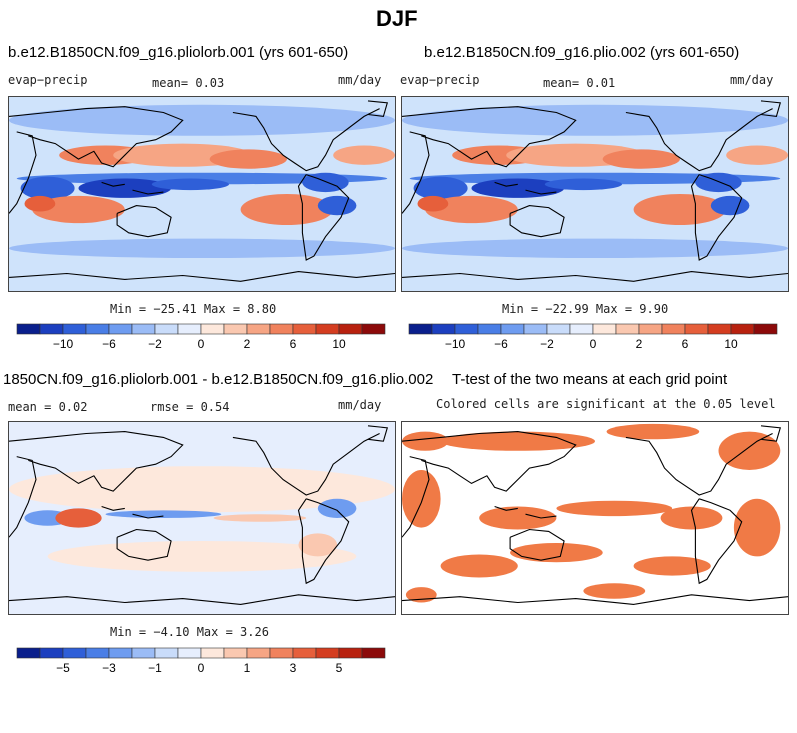 The image size is (797, 733). Describe the element at coordinates (397, 18) in the screenshot. I see `figure-title: DJF` at that location.